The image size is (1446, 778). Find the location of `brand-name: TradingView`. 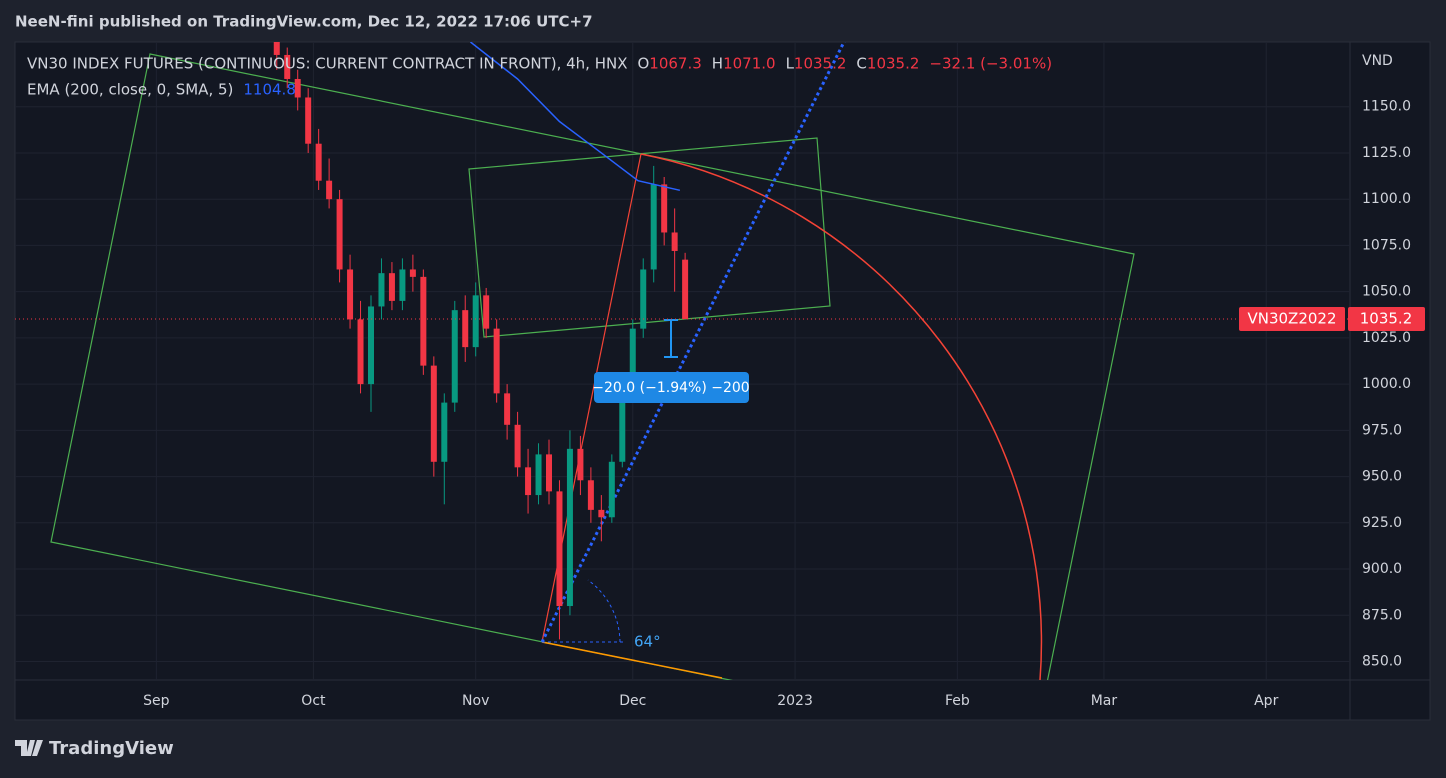

brand-name: TradingView is located at coordinates (111, 748).